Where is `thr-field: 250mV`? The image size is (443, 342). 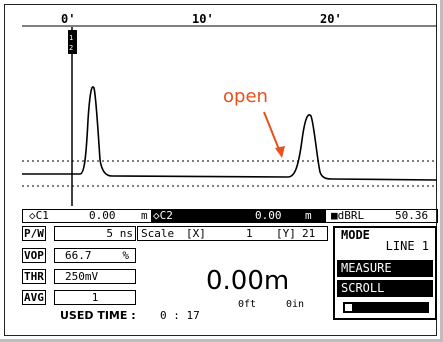 thr-field: 250mV is located at coordinates (95, 276).